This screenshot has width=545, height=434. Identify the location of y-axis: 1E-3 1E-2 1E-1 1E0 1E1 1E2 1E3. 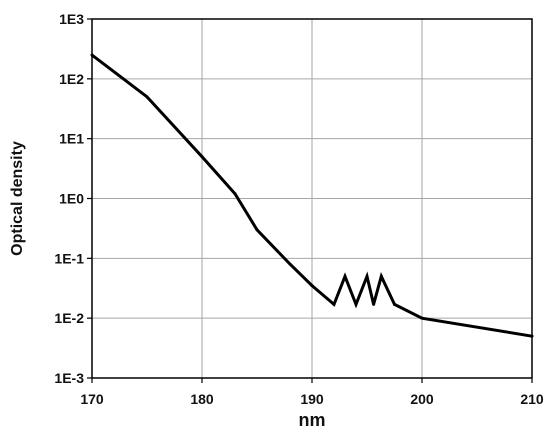
(73, 198).